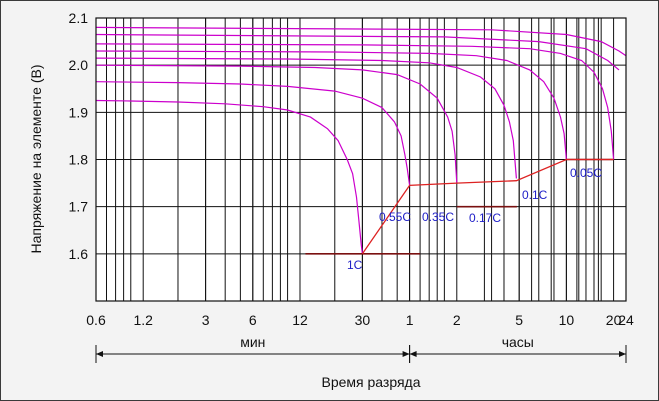 The image size is (659, 401). What do you see at coordinates (253, 133) in the screenshot?
I see `discharge-curve-0.55C` at bounding box center [253, 133].